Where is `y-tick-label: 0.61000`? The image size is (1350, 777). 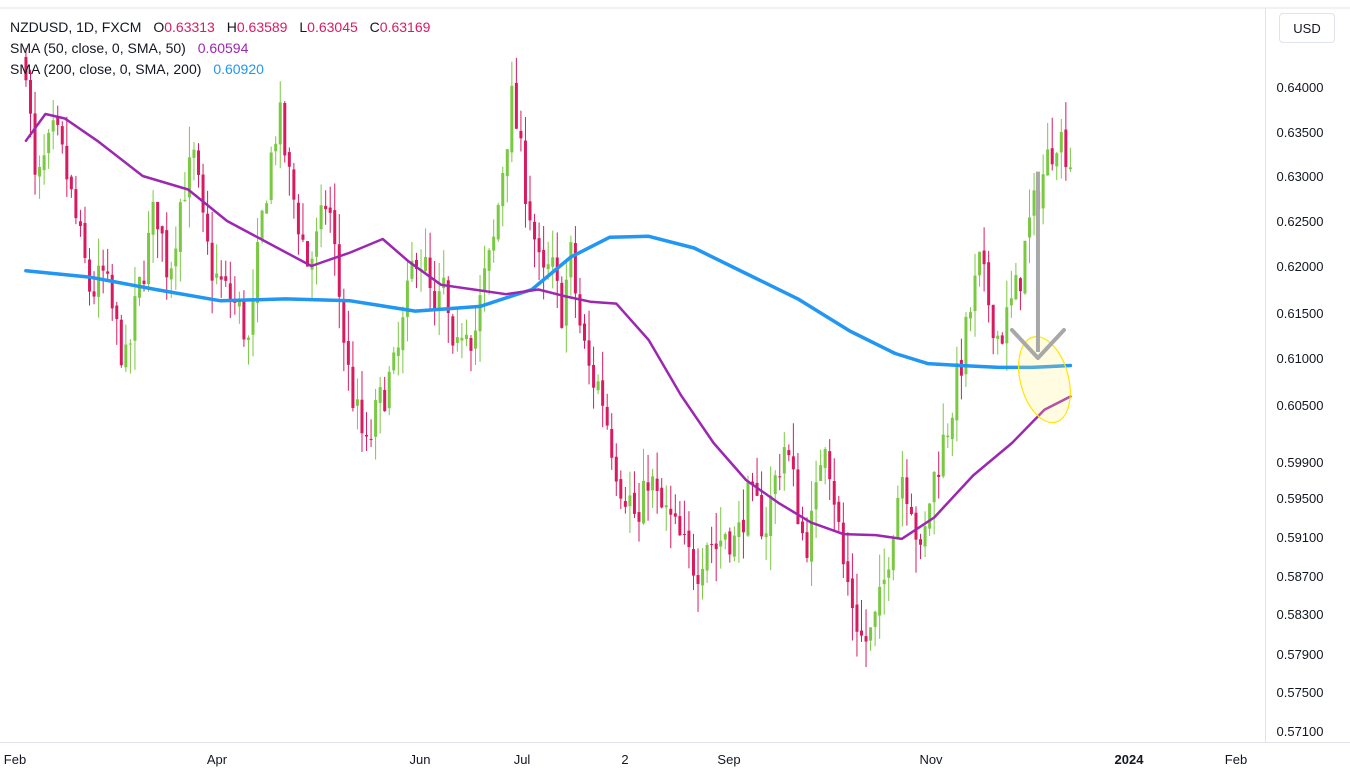
y-tick-label: 0.61000 is located at coordinates (1300, 358).